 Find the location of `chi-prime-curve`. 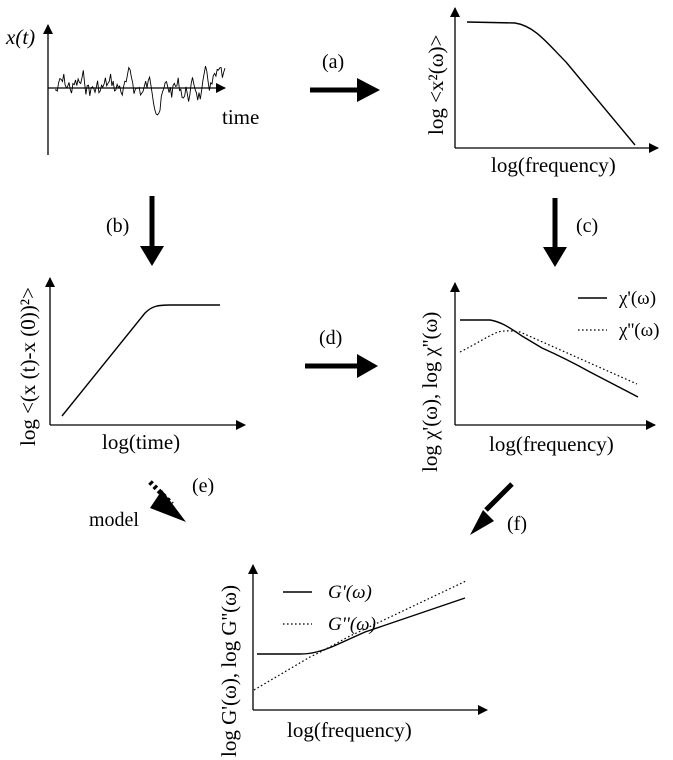

chi-prime-curve is located at coordinates (549, 358).